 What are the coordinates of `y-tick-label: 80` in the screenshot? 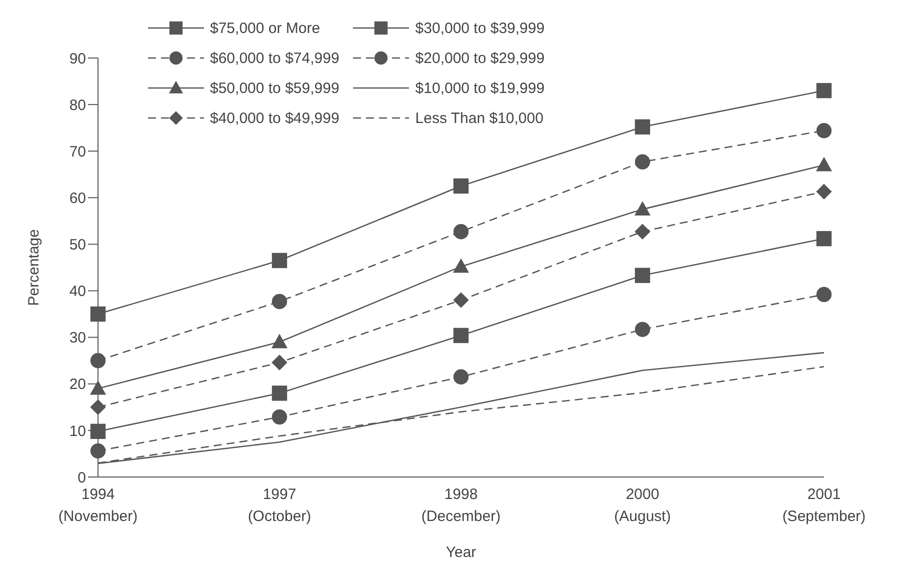 It's located at (77, 105).